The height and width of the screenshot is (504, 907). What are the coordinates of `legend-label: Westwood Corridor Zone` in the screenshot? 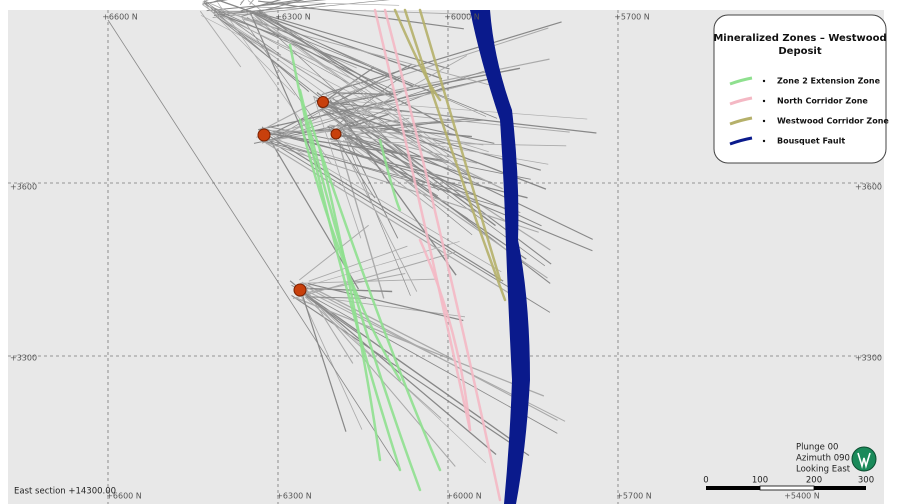 It's located at (833, 121).